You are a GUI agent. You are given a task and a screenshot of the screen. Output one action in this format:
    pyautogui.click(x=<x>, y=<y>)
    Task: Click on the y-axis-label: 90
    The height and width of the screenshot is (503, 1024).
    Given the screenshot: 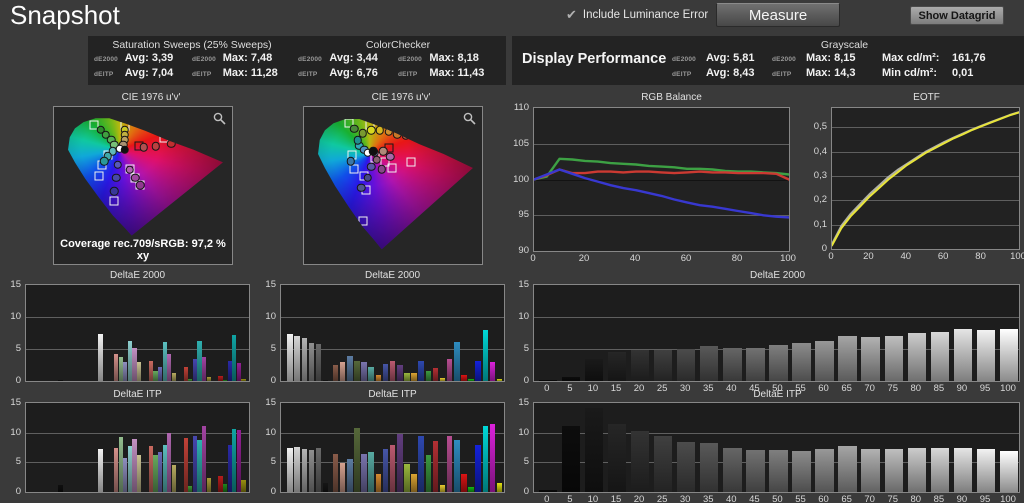 What is the action you would take?
    pyautogui.click(x=523, y=250)
    